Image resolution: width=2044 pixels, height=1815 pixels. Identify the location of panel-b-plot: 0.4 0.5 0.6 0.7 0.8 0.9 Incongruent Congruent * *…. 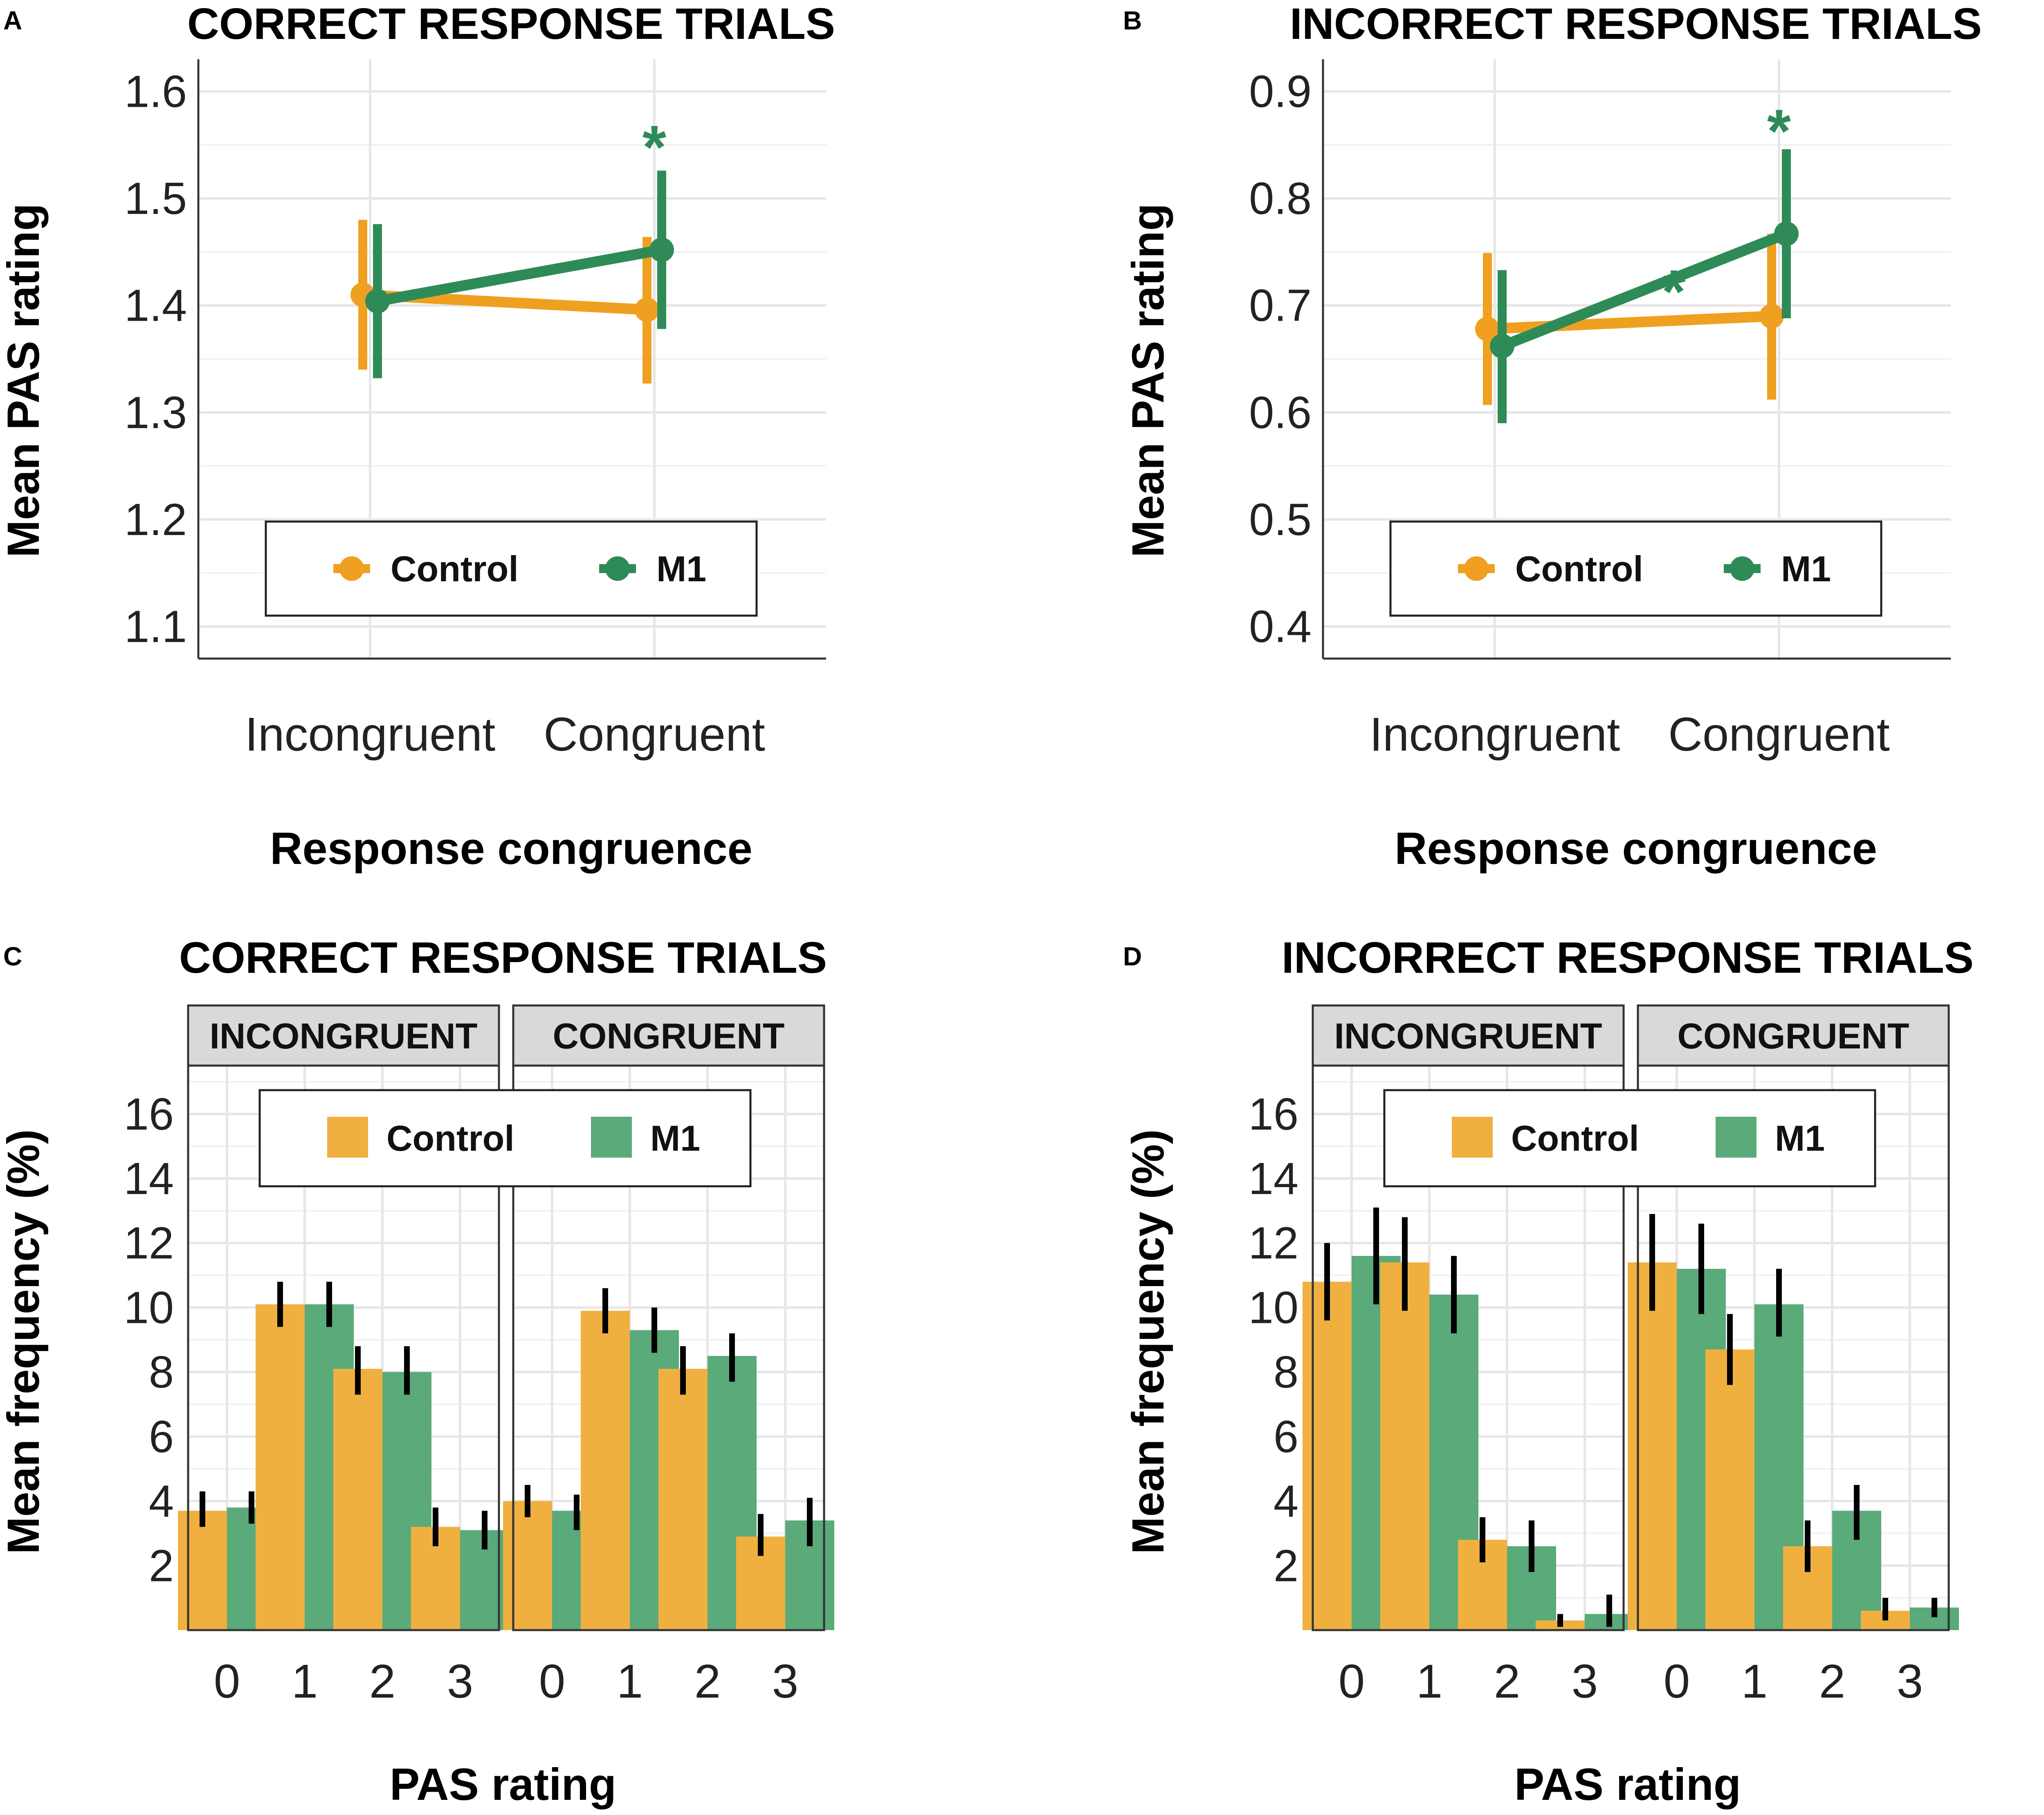
(1600, 410).